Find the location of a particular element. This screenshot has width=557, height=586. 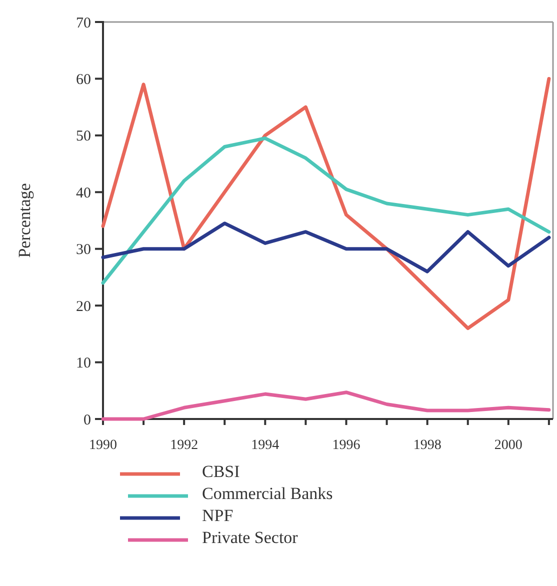

y-tick-label: 0 is located at coordinates (87, 420).